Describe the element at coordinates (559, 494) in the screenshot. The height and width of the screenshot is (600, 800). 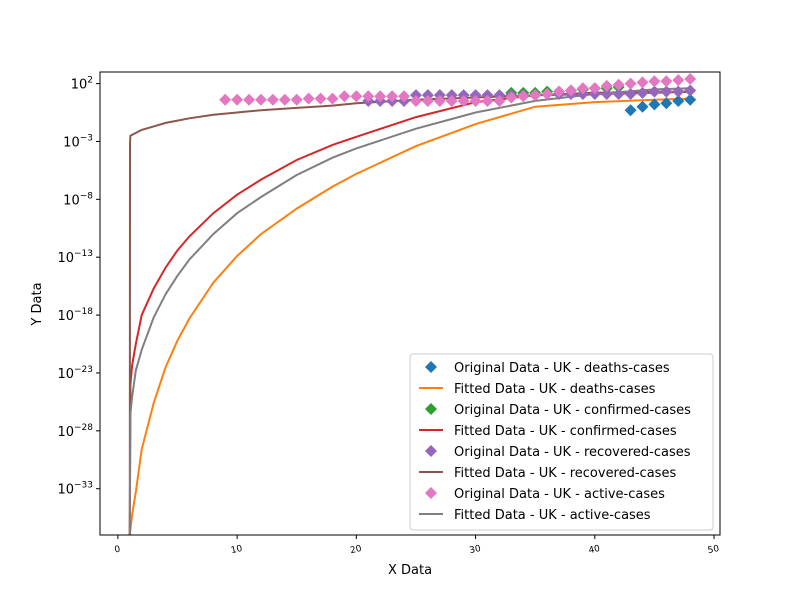
I see `legend-entry-label: Original Data - UK - active-cases` at that location.